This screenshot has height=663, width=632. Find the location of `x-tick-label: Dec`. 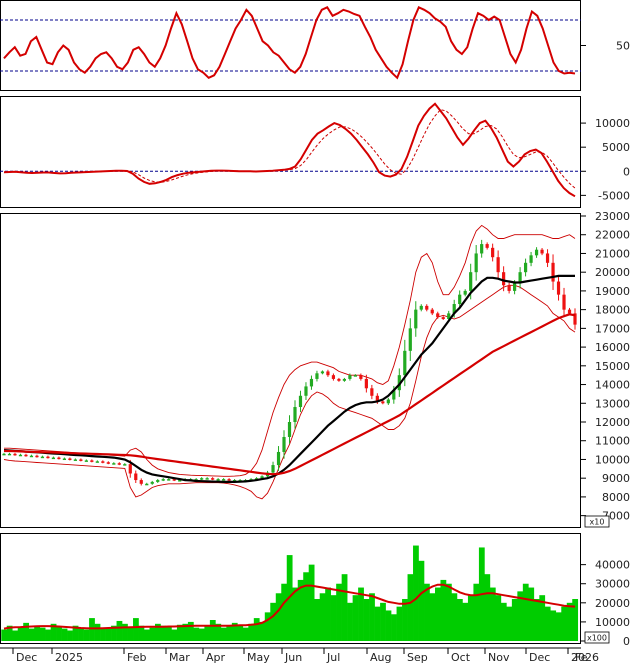

x-tick-label: Dec is located at coordinates (26, 657).